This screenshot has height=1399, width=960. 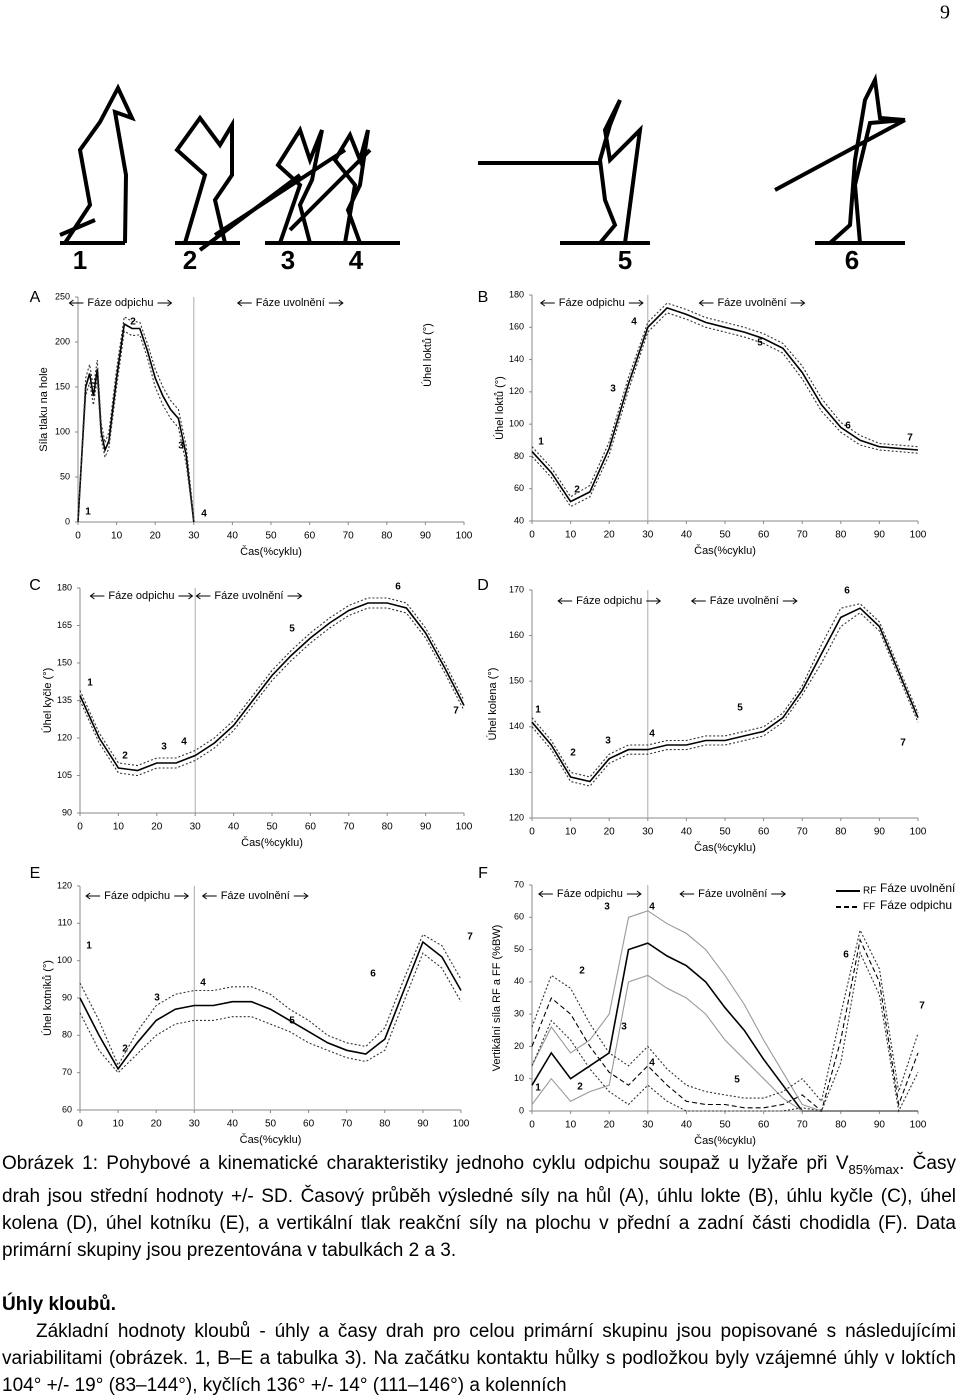 What do you see at coordinates (255, 896) in the screenshot?
I see `phase-label: Fáze uvolnění` at bounding box center [255, 896].